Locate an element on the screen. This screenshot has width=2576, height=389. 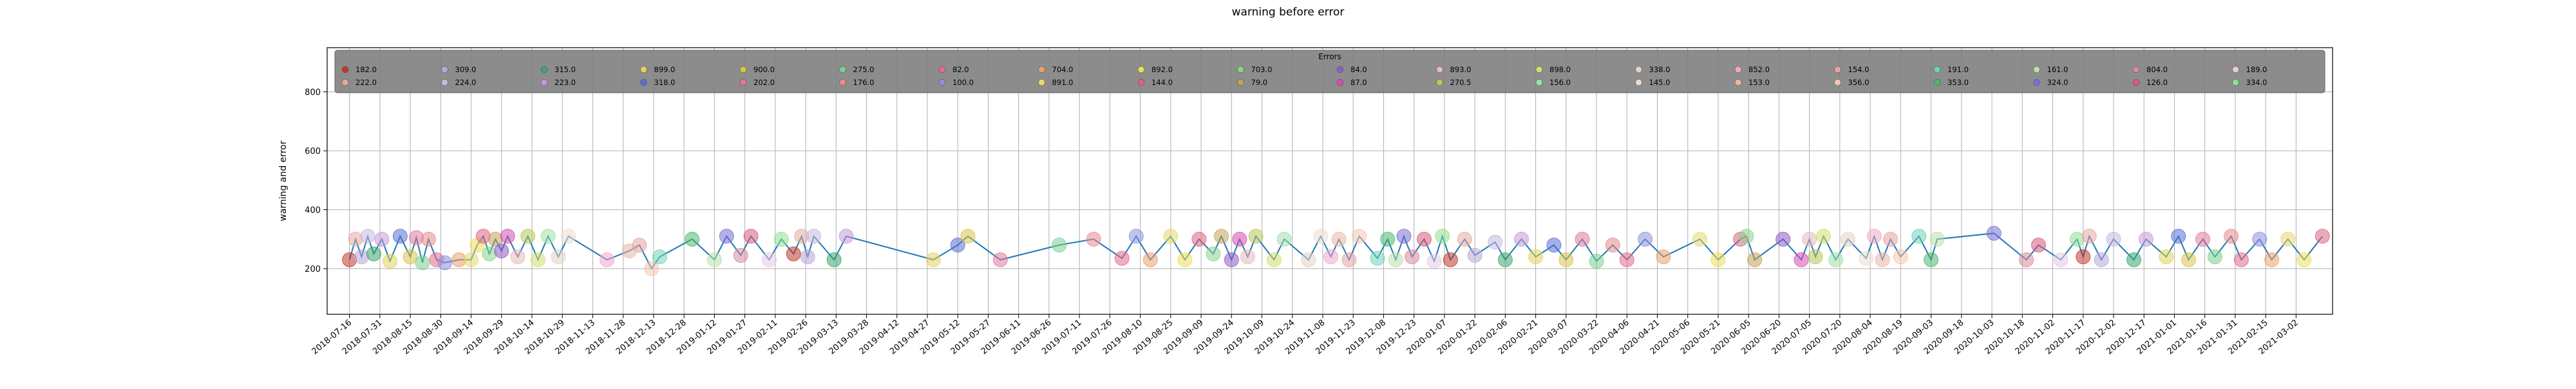
legend-label: 182.0 is located at coordinates (366, 69).